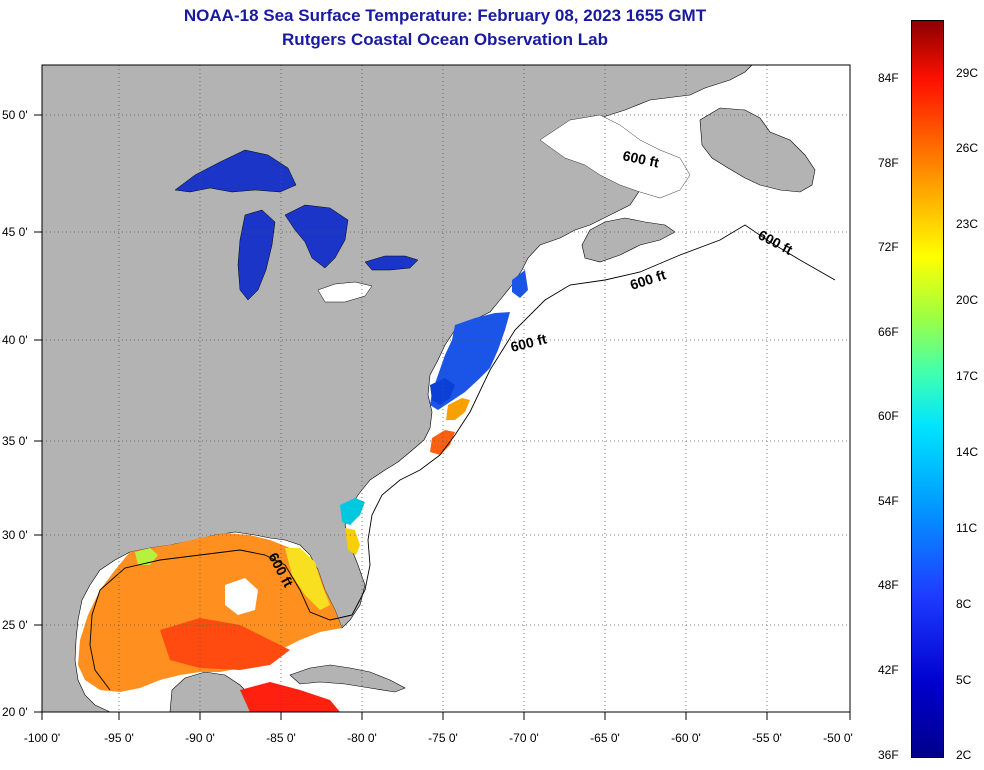 This screenshot has height=770, width=984. I want to click on colorbar-f-label: 48F, so click(888, 585).